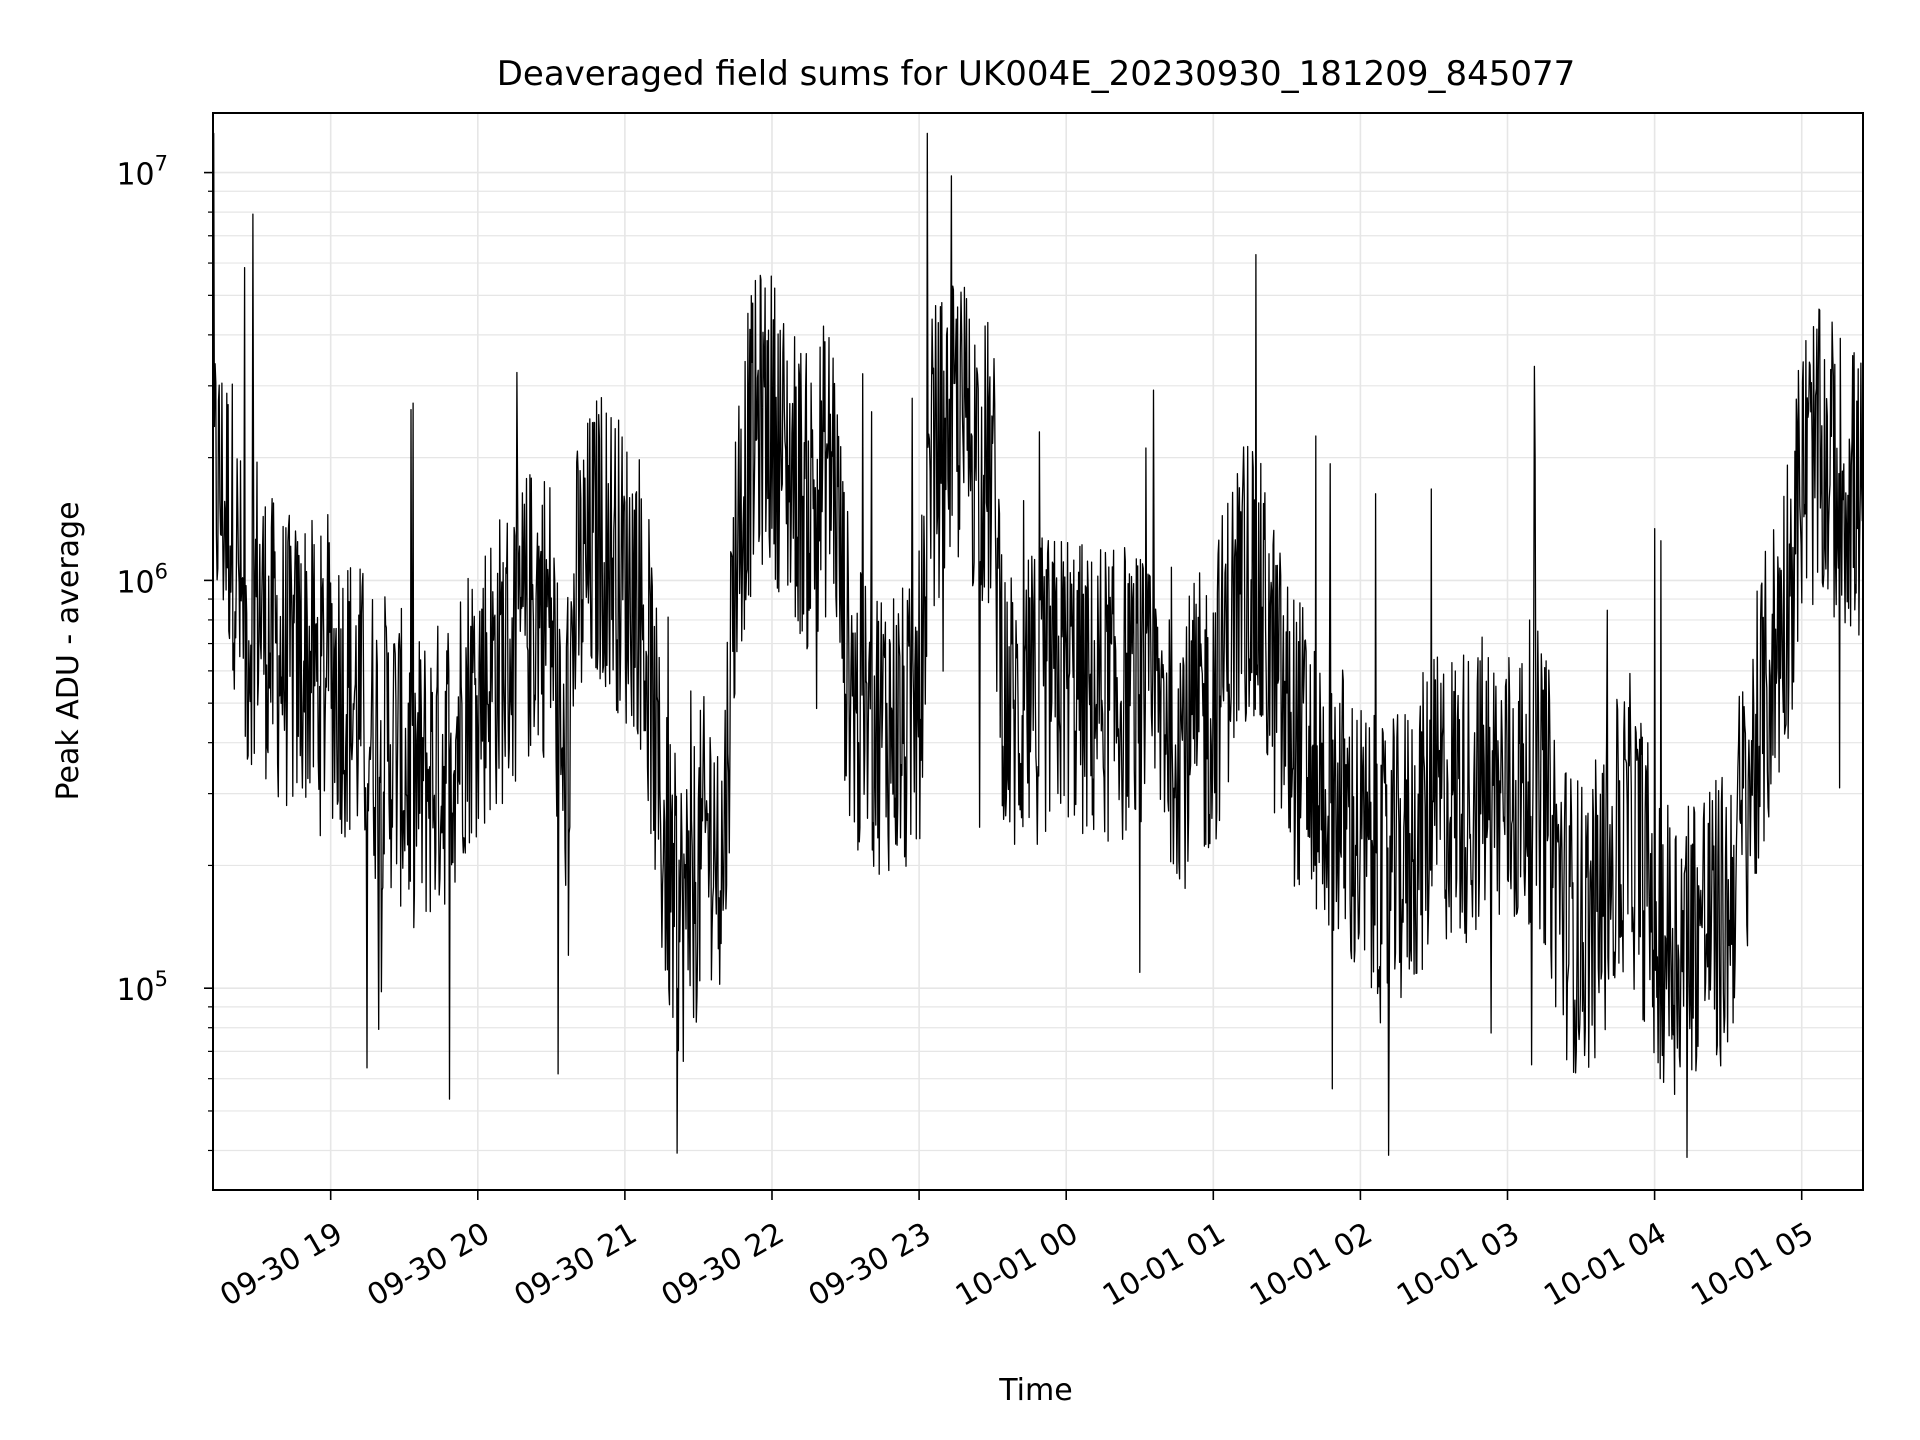 The width and height of the screenshot is (1920, 1440). What do you see at coordinates (161, 571) in the screenshot?
I see `y-tick-exponent: 6` at bounding box center [161, 571].